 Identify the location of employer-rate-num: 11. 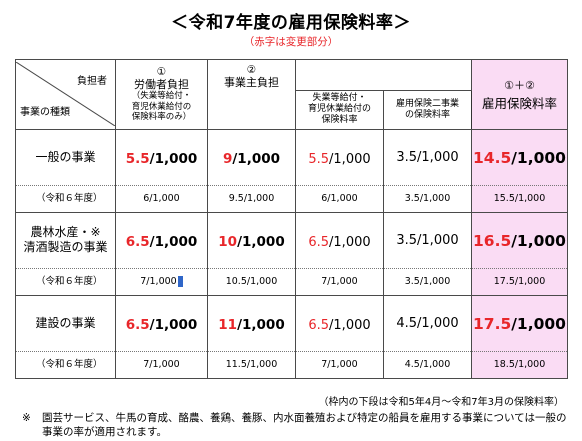
(228, 324).